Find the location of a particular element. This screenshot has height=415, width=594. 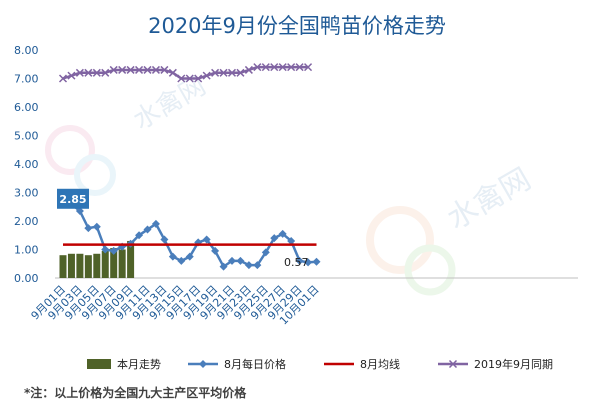

data-label: 2.85 is located at coordinates (72, 199).